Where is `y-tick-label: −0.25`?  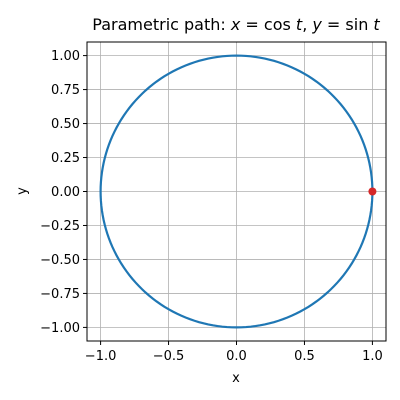
y-tick-label: −0.25 is located at coordinates (60, 226).